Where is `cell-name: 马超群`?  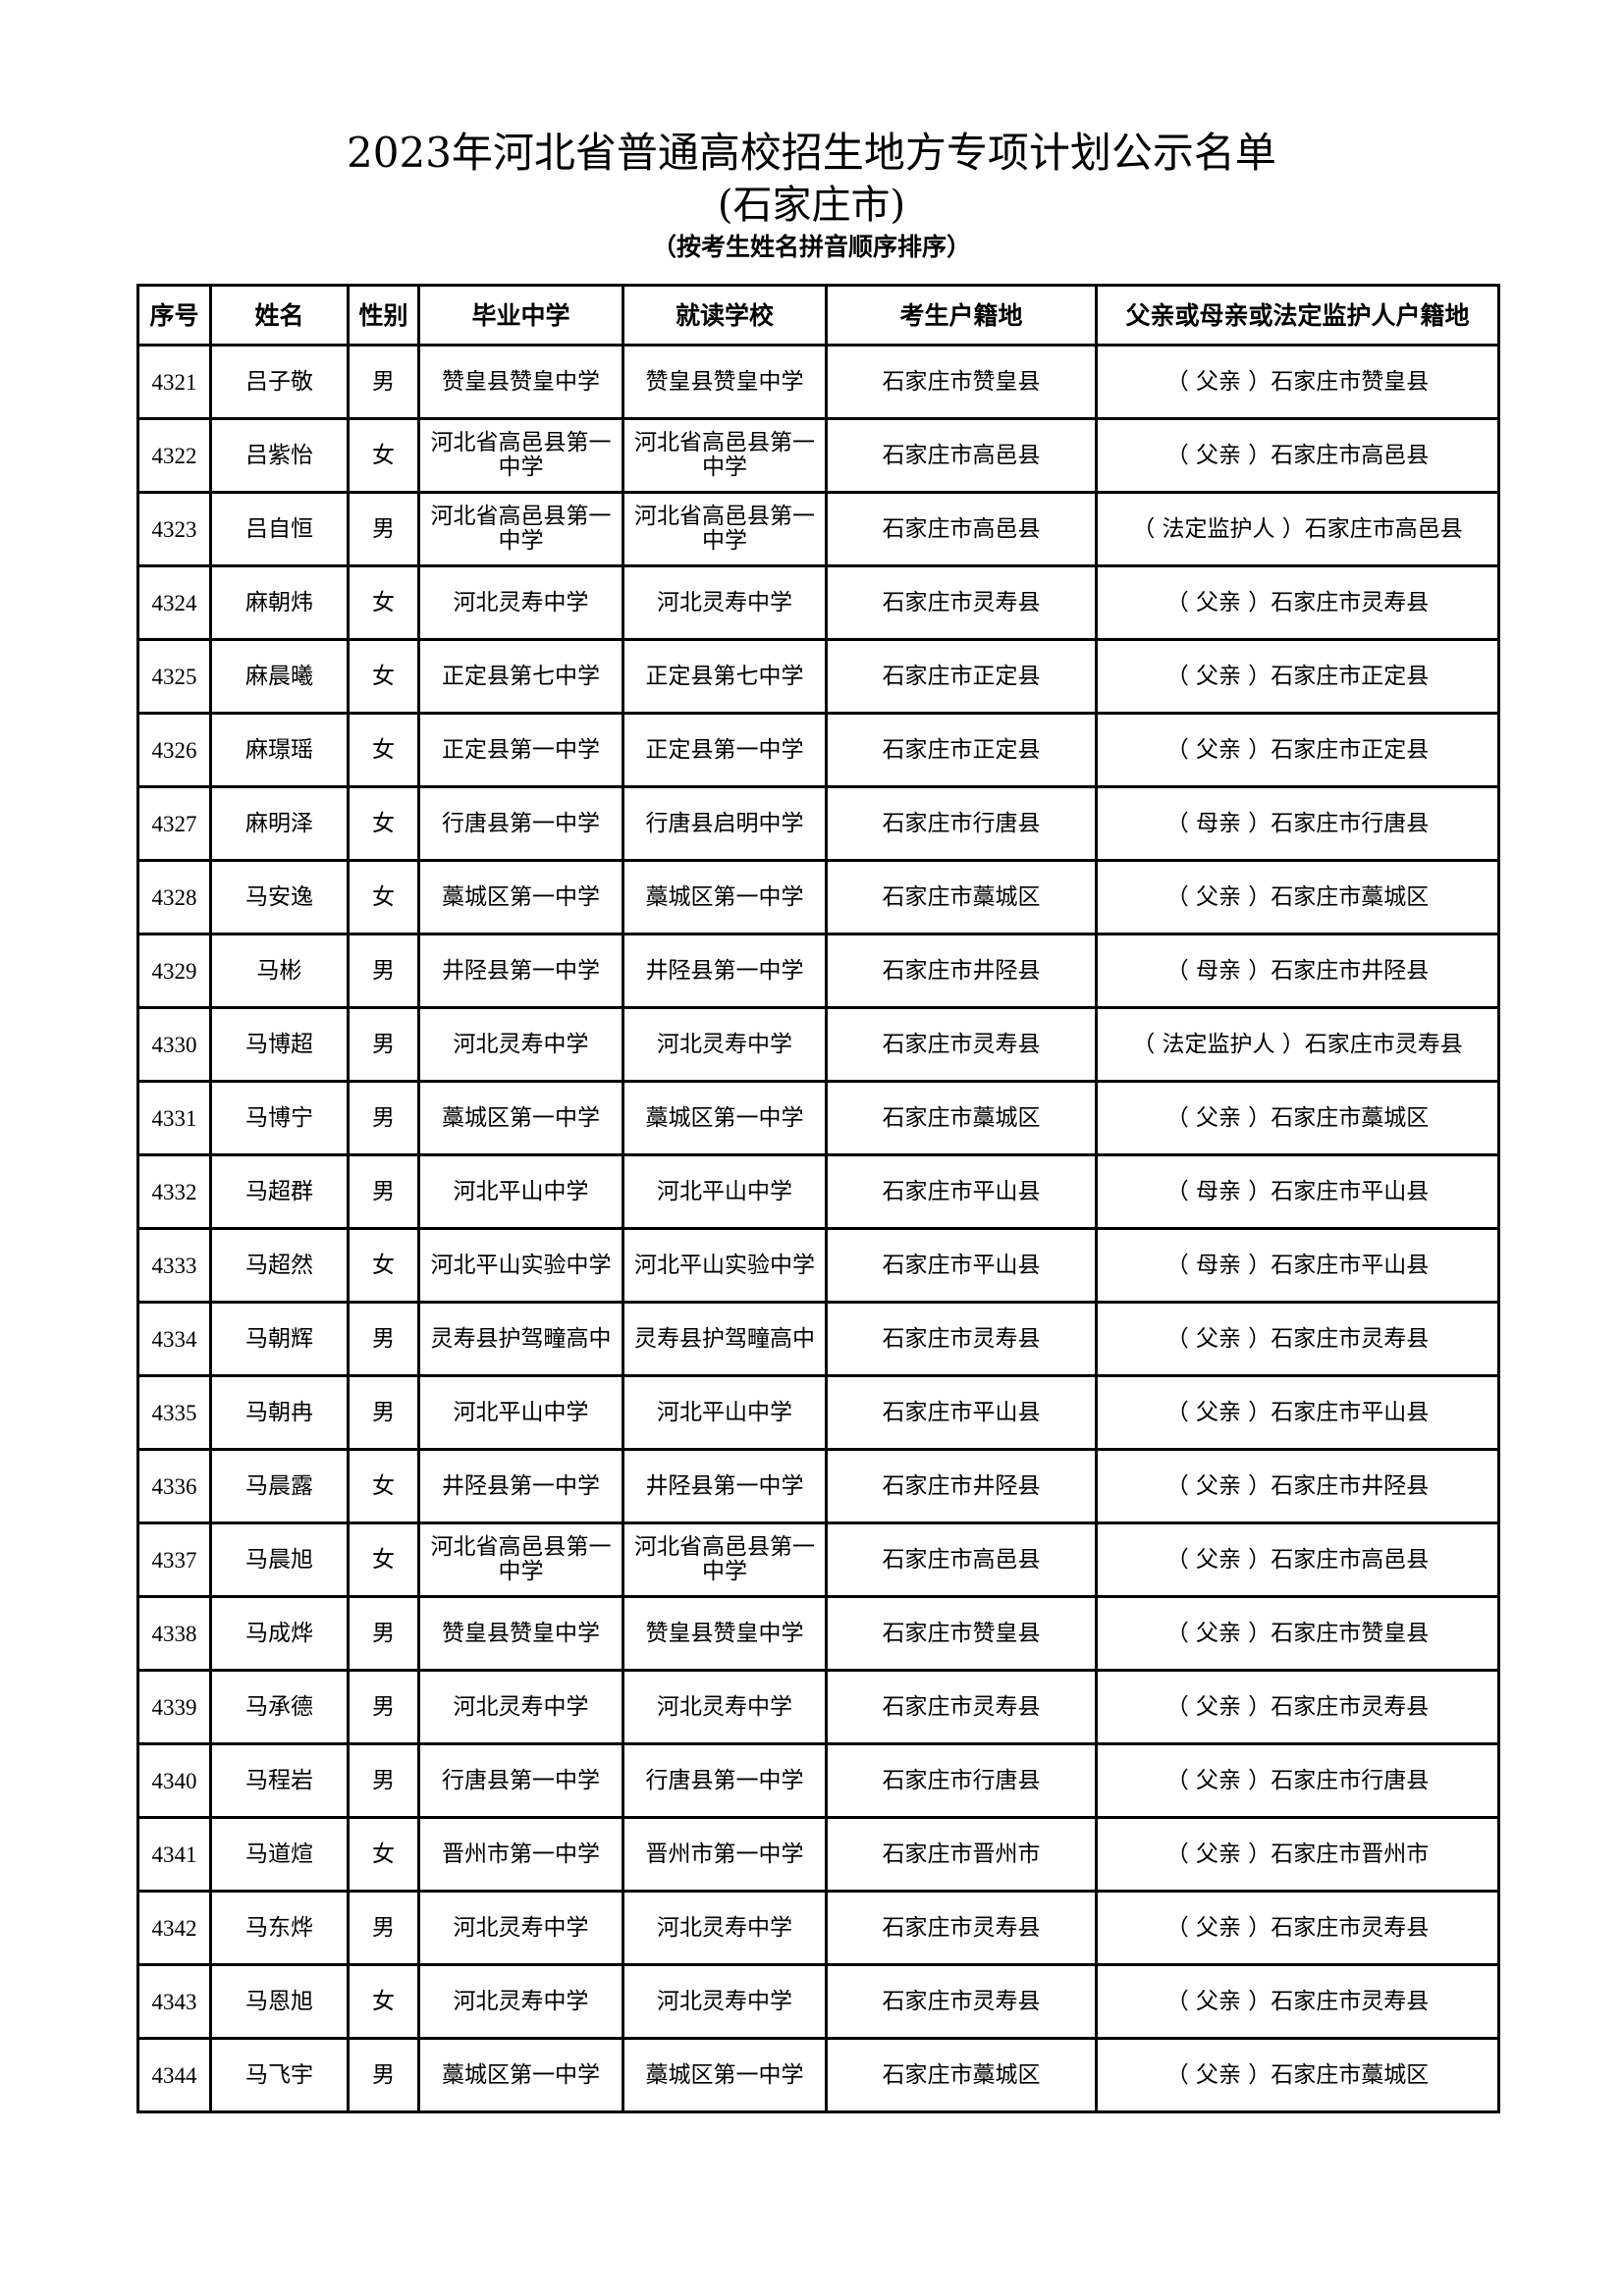 cell-name: 马超群 is located at coordinates (279, 1191).